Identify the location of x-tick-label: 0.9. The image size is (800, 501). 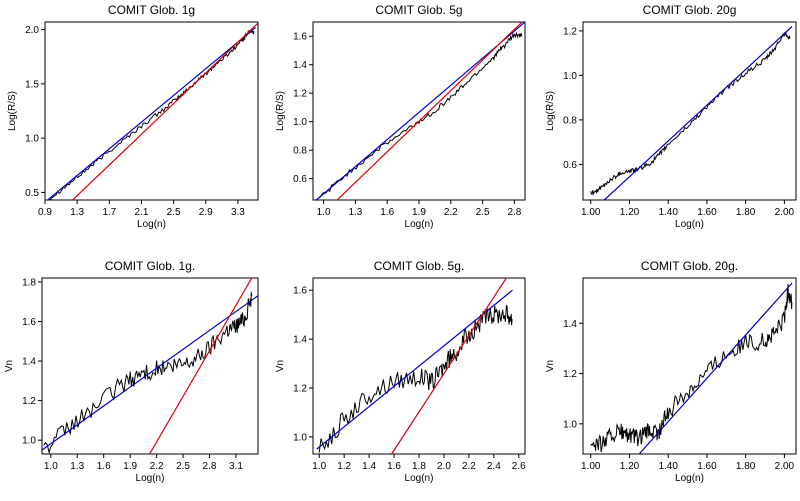
(45, 212).